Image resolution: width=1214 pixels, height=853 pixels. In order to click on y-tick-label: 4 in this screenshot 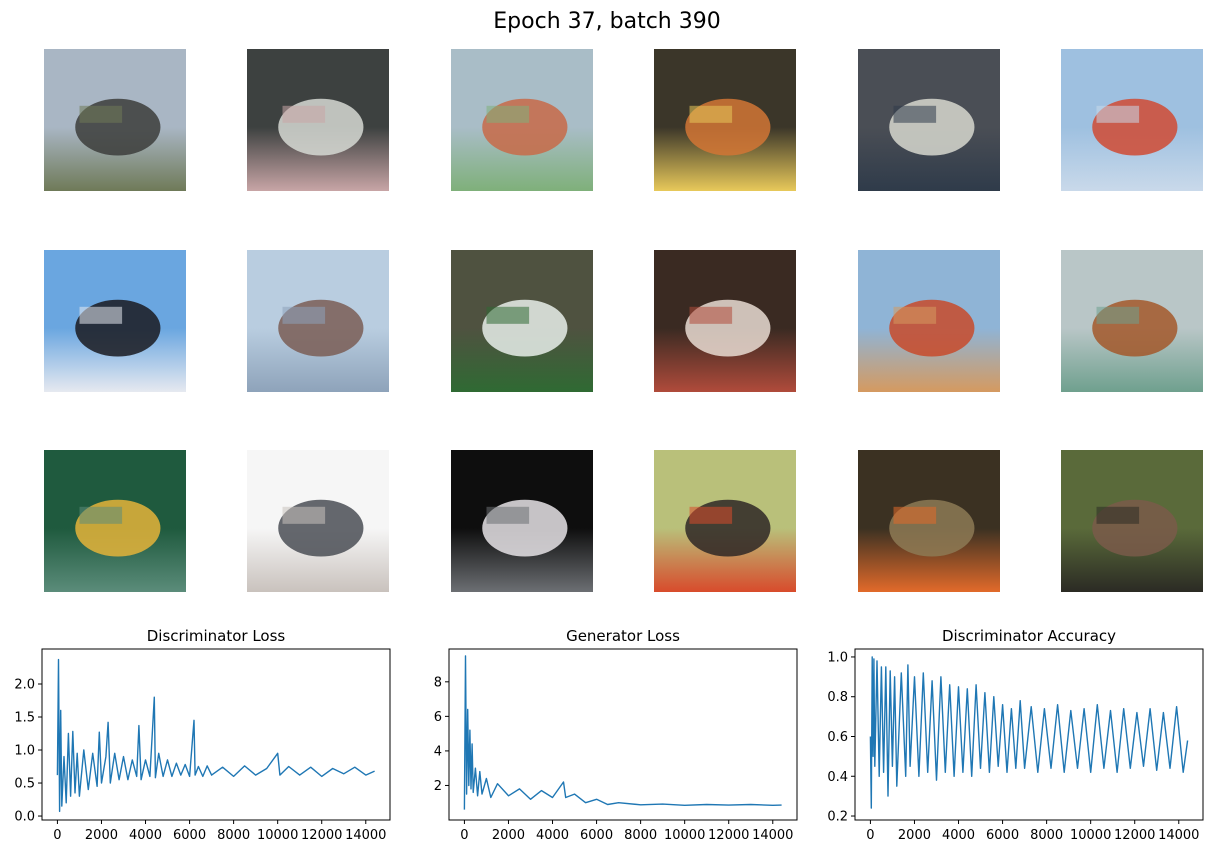, I will do `click(438, 751)`.